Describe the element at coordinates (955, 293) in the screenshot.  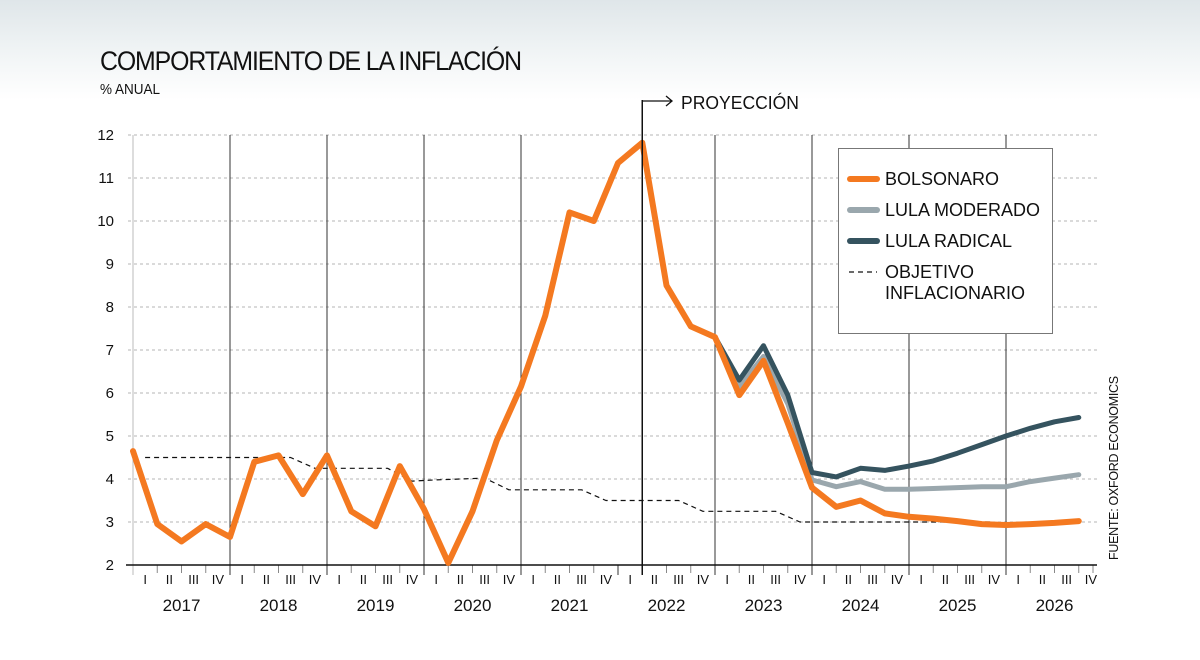
I see `legend-label: INFLACIONARIO` at that location.